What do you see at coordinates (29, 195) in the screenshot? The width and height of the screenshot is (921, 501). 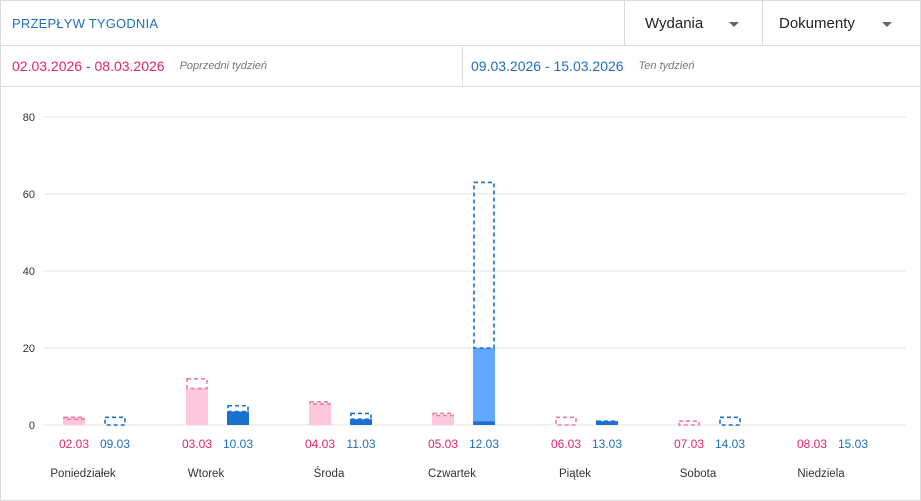 I see `y-tick-label: 60` at bounding box center [29, 195].